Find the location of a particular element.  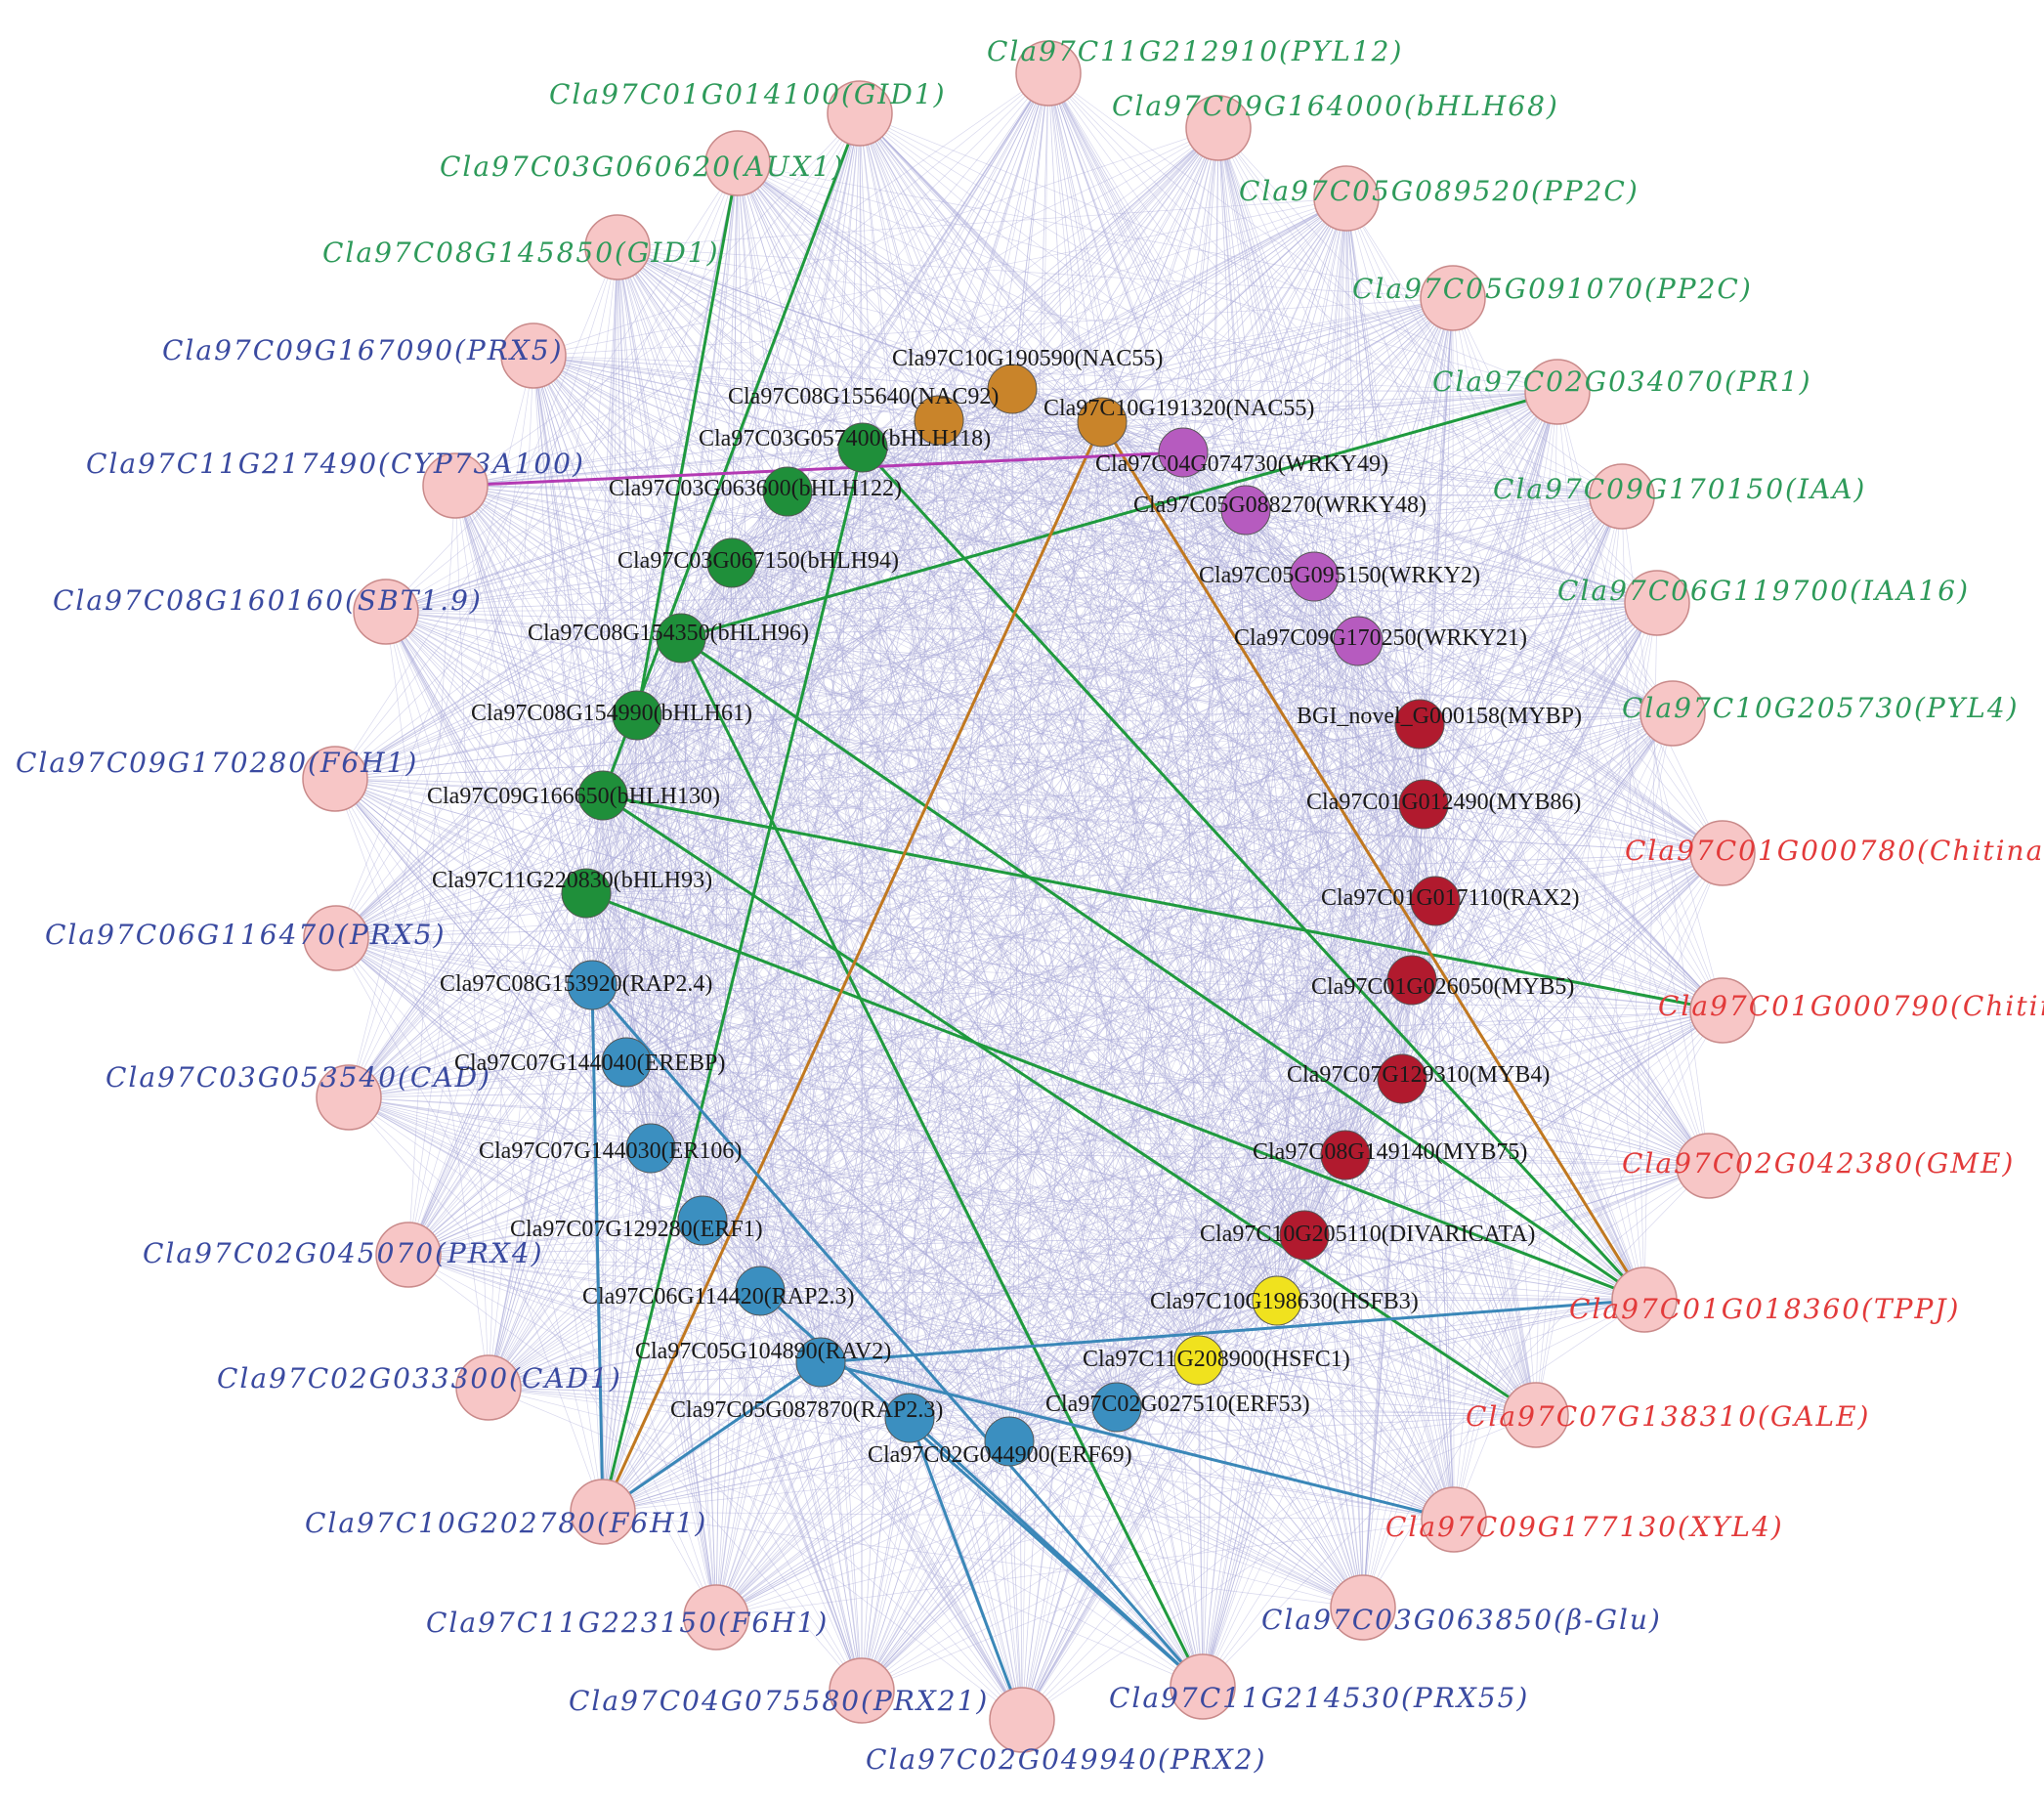

outer-gene-label: Cla97C03G053540(CAD) is located at coordinates (298, 1078).